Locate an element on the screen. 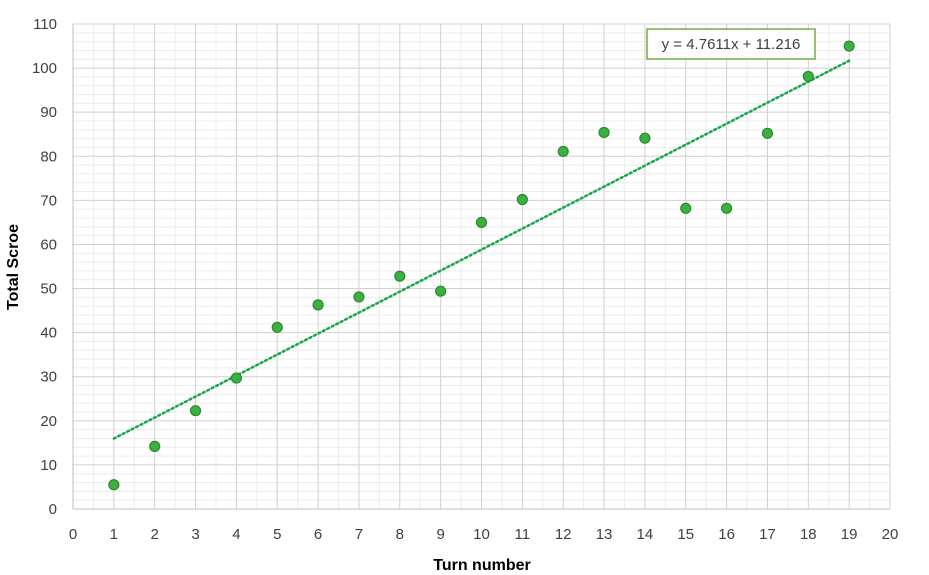 The height and width of the screenshot is (575, 929). x-tick-label: 4 is located at coordinates (236, 534).